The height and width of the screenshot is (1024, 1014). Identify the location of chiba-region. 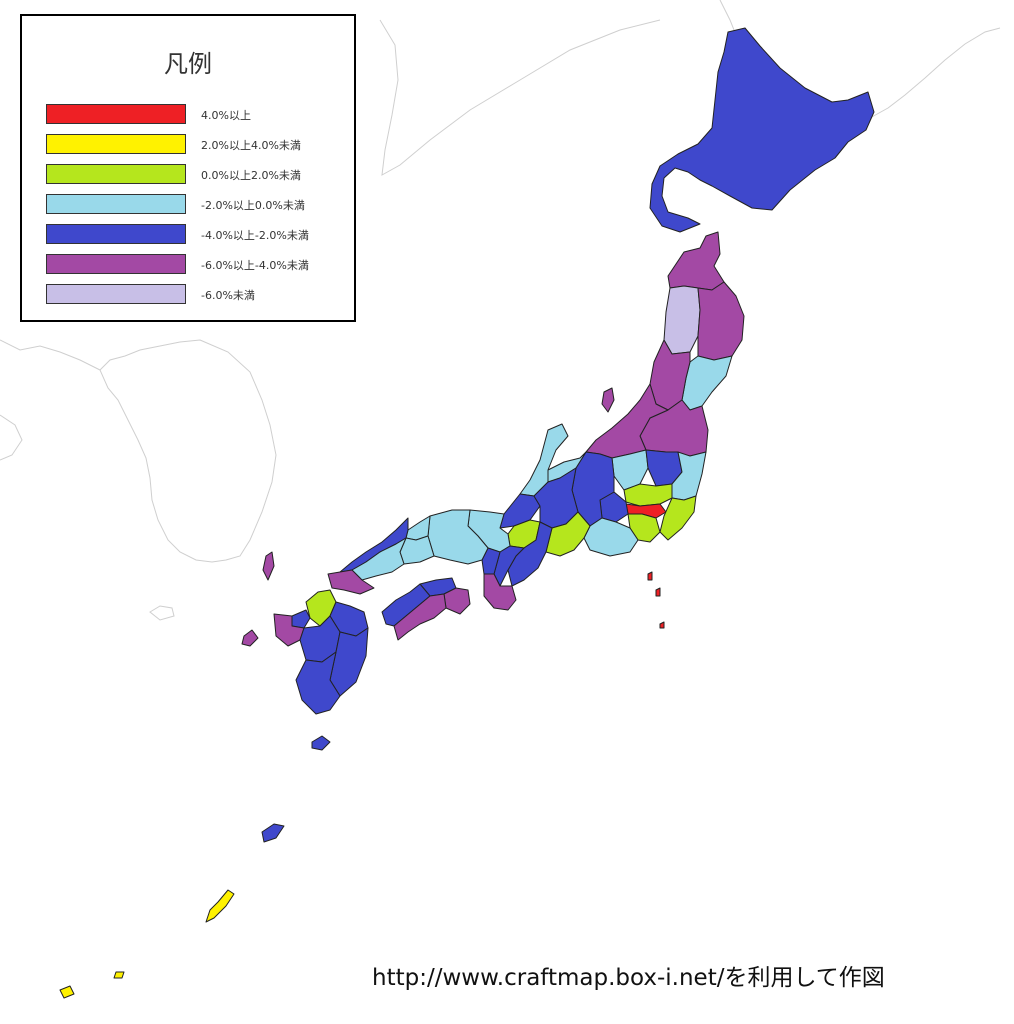
(678, 518).